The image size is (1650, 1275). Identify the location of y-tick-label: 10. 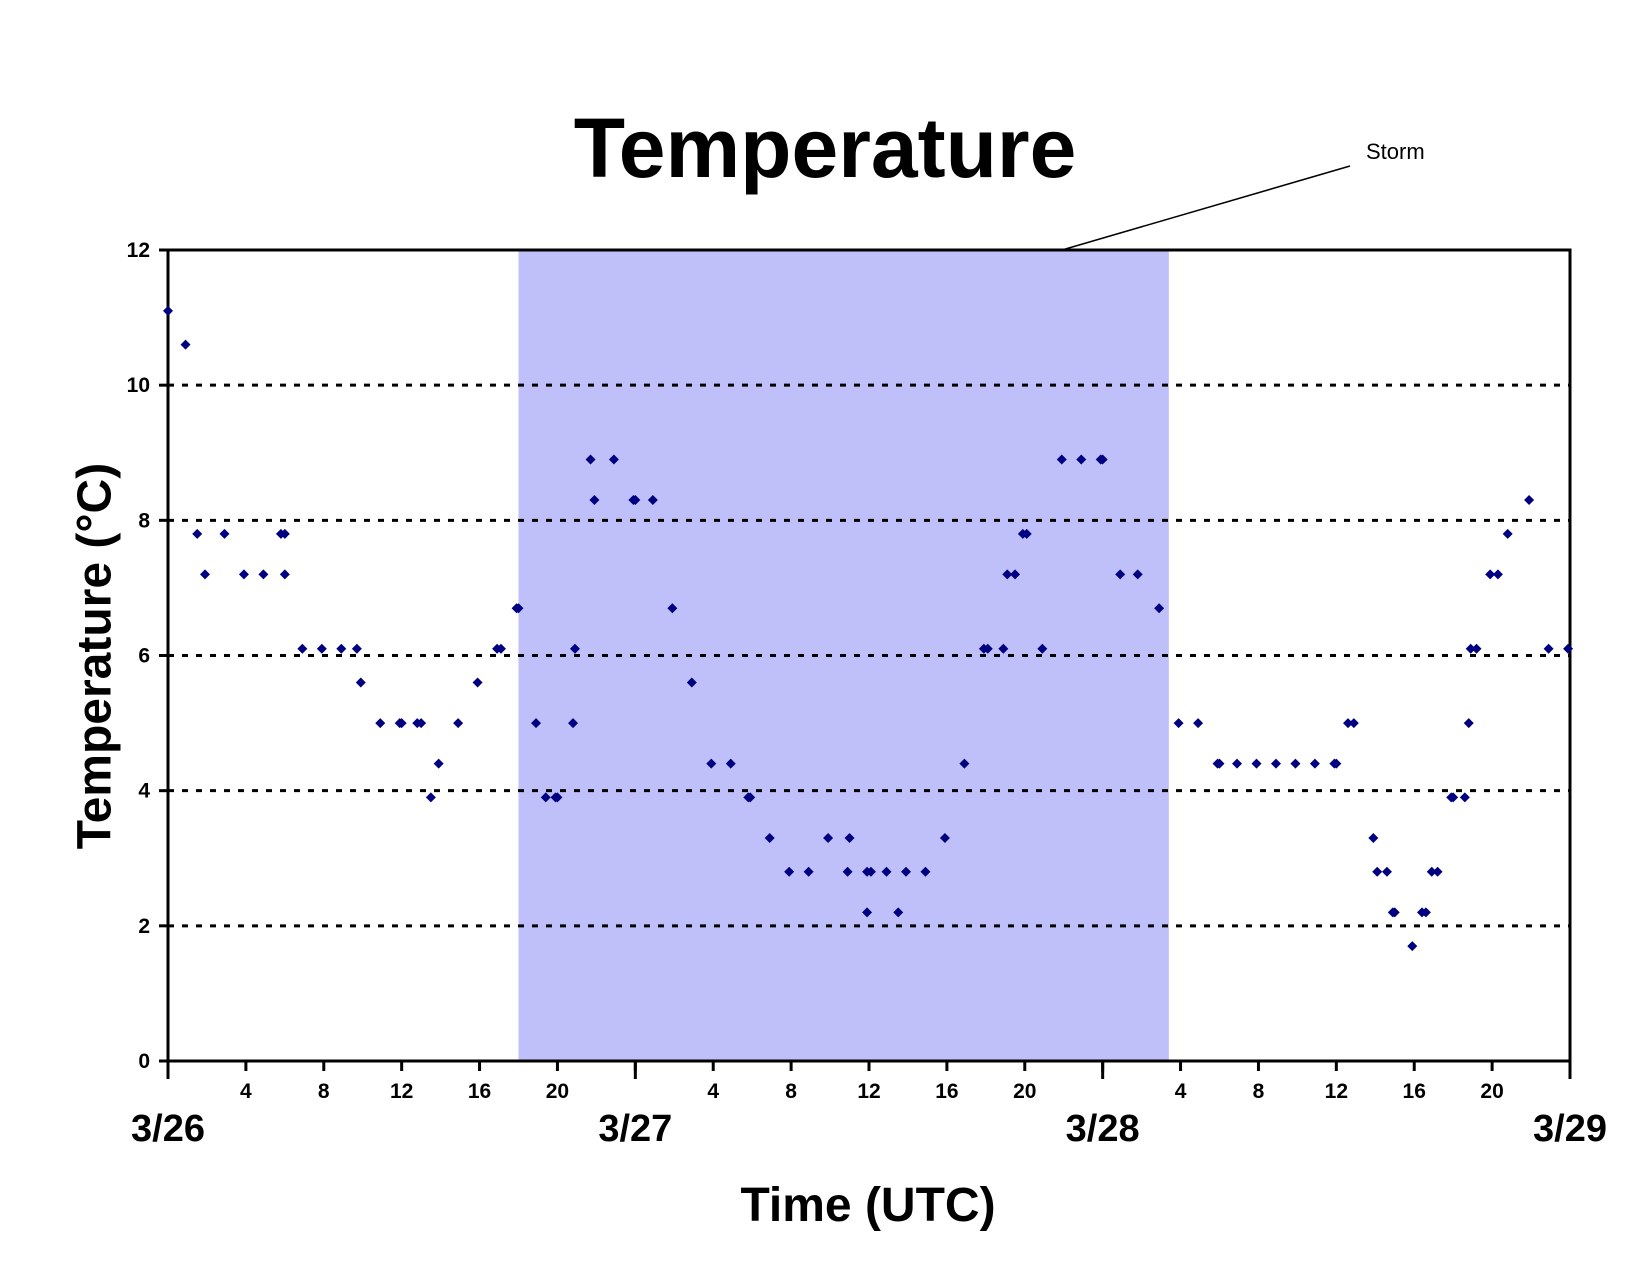
(138, 385).